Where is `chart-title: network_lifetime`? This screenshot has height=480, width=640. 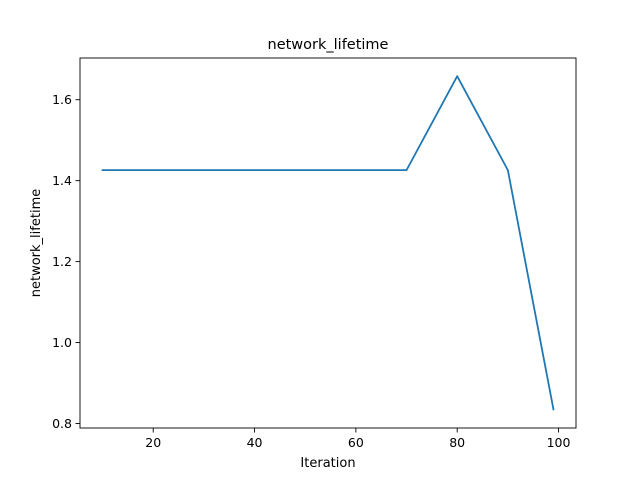 chart-title: network_lifetime is located at coordinates (328, 45).